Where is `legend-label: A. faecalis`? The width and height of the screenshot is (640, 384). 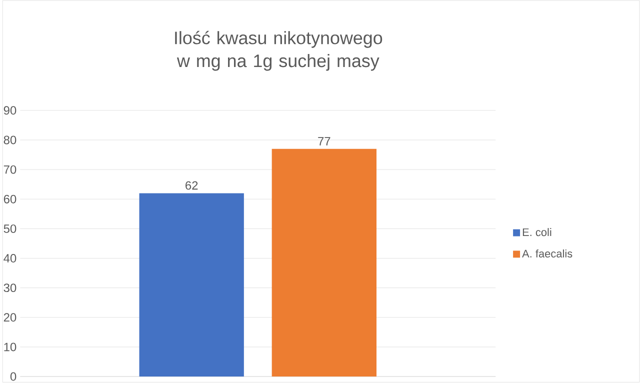 legend-label: A. faecalis is located at coordinates (547, 253).